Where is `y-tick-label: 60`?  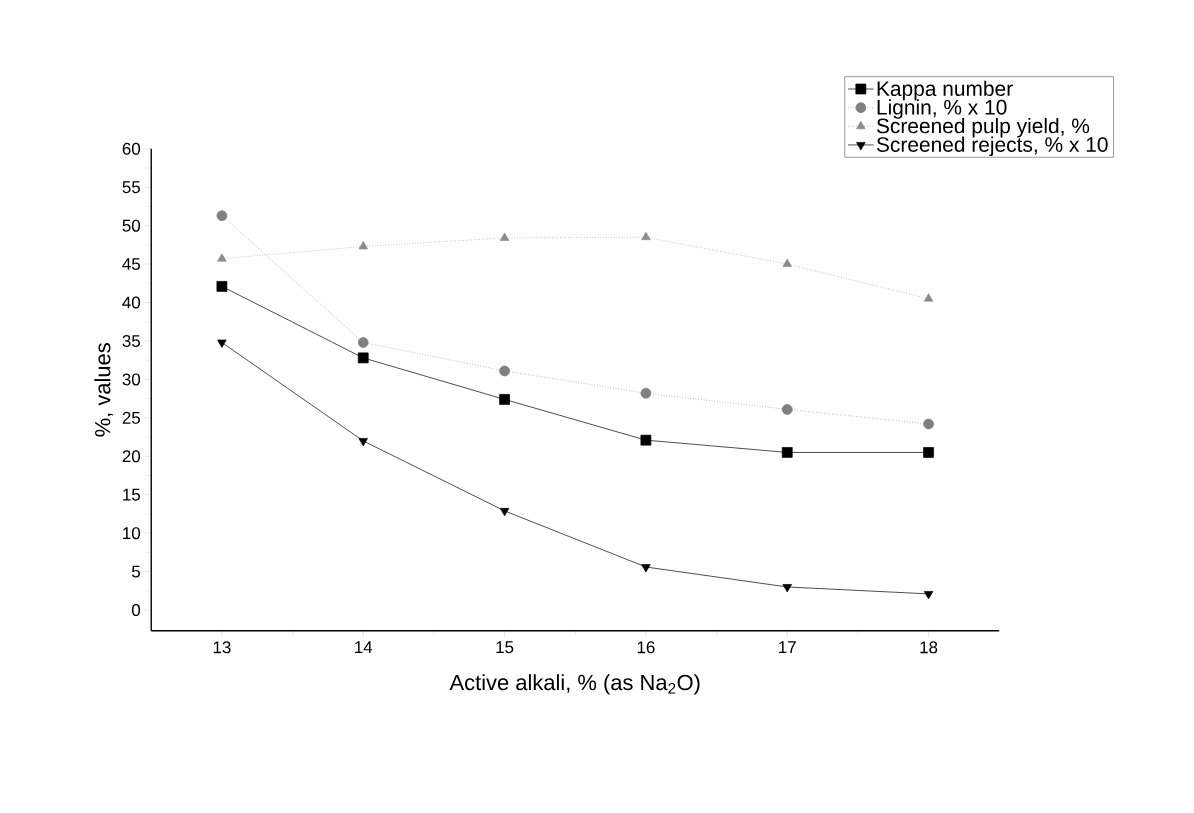
y-tick-label: 60 is located at coordinates (131, 148).